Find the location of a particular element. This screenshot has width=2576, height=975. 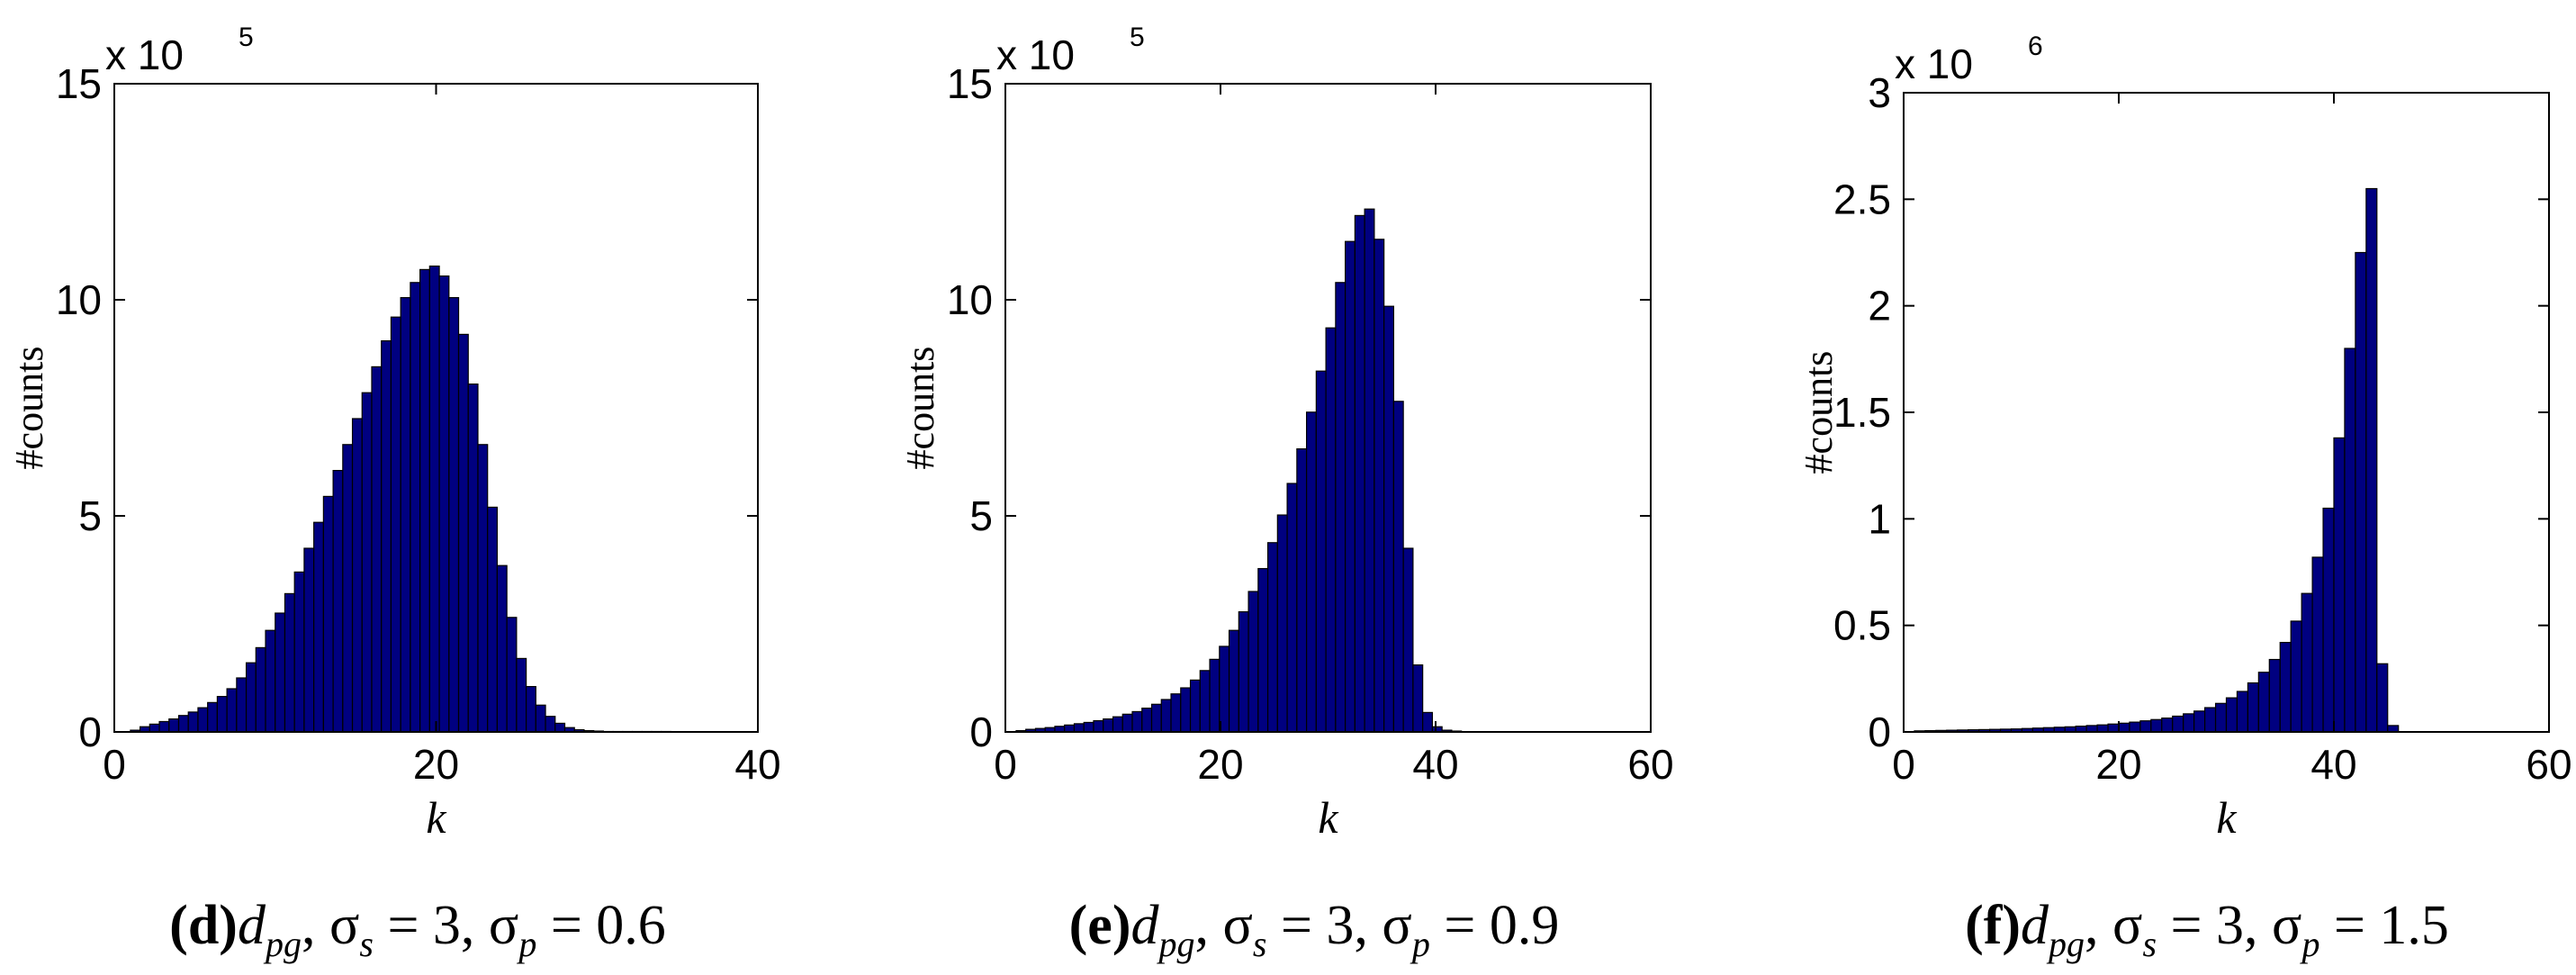

x-tick-label: 40 is located at coordinates (757, 764).